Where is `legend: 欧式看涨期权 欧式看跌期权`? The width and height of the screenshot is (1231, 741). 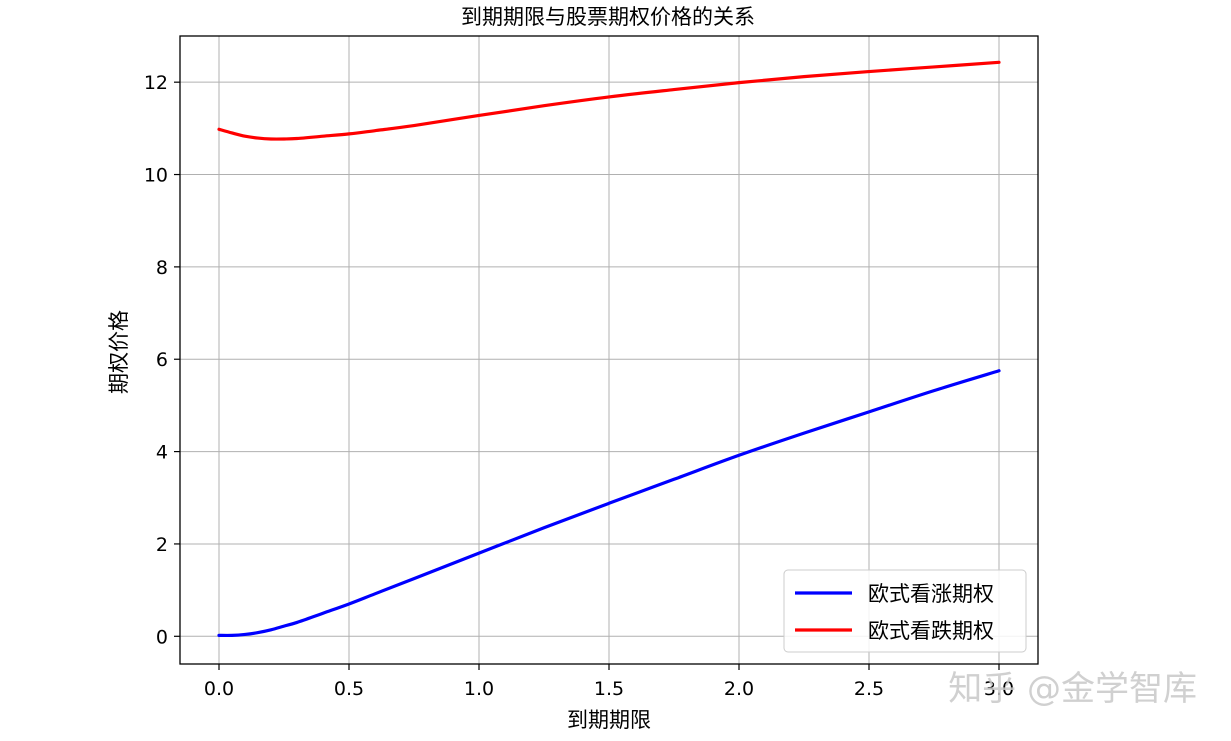 legend: 欧式看涨期权 欧式看跌期权 is located at coordinates (905, 611).